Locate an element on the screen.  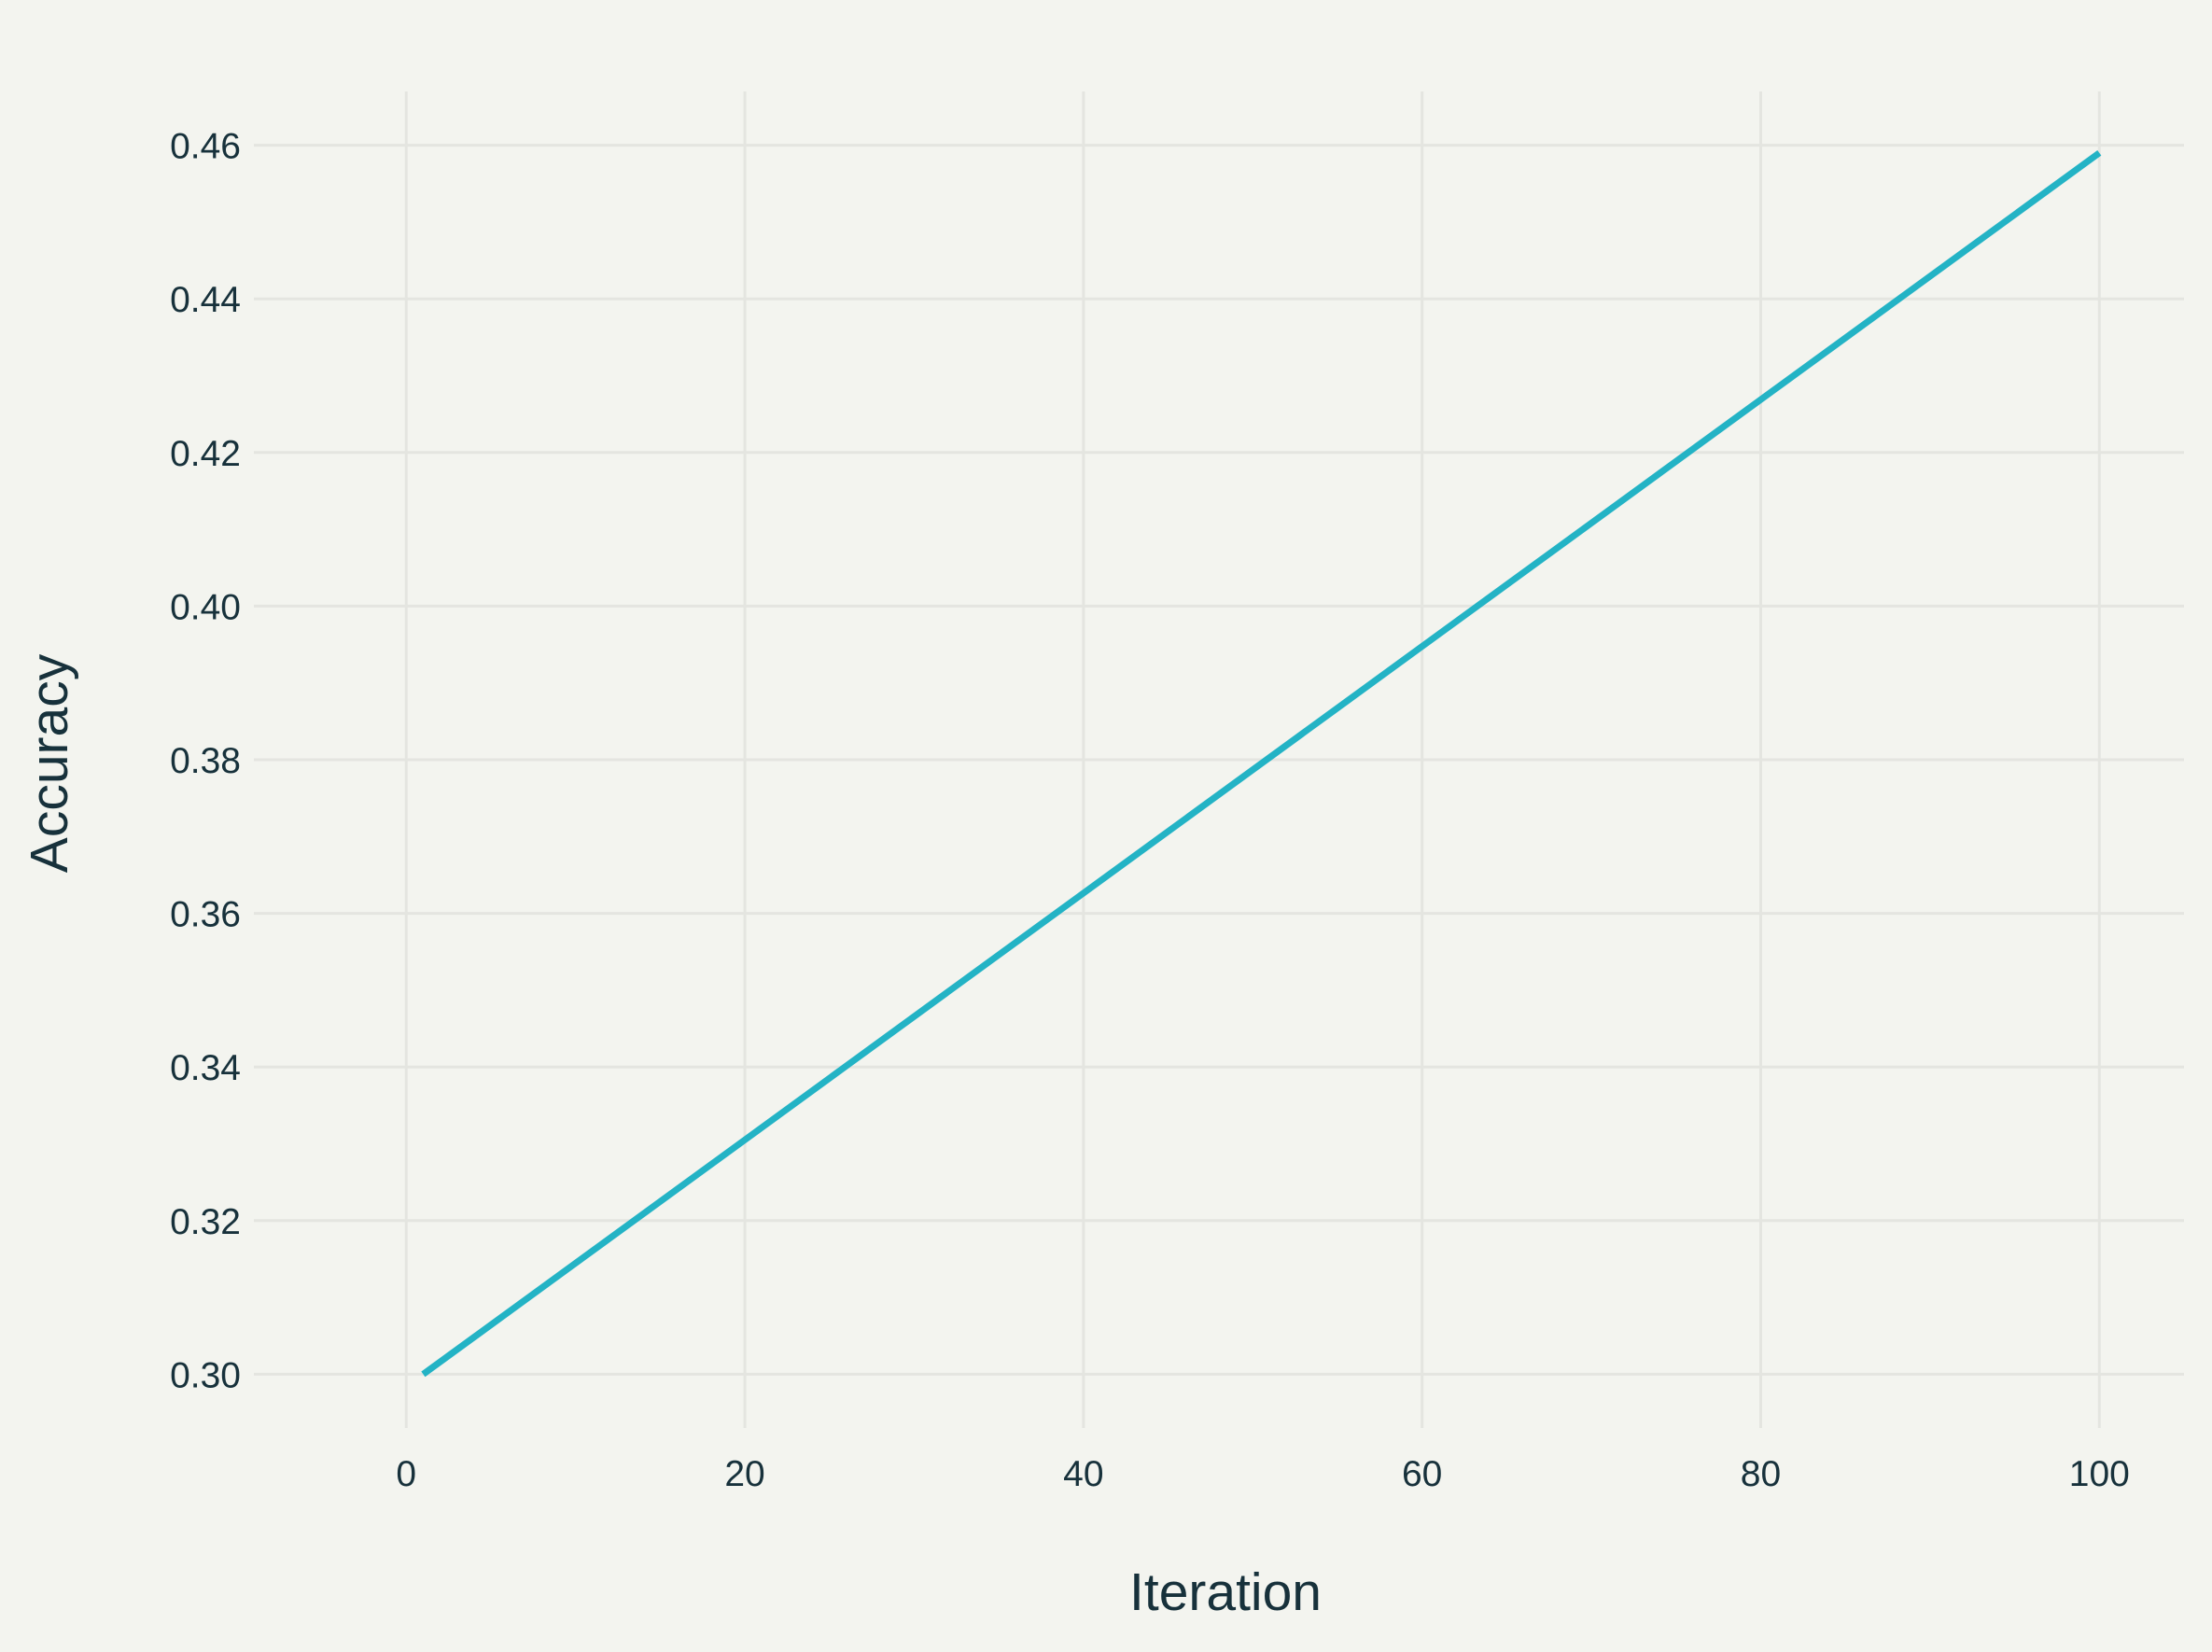
y-tick-label: 0.32 is located at coordinates (205, 1222).